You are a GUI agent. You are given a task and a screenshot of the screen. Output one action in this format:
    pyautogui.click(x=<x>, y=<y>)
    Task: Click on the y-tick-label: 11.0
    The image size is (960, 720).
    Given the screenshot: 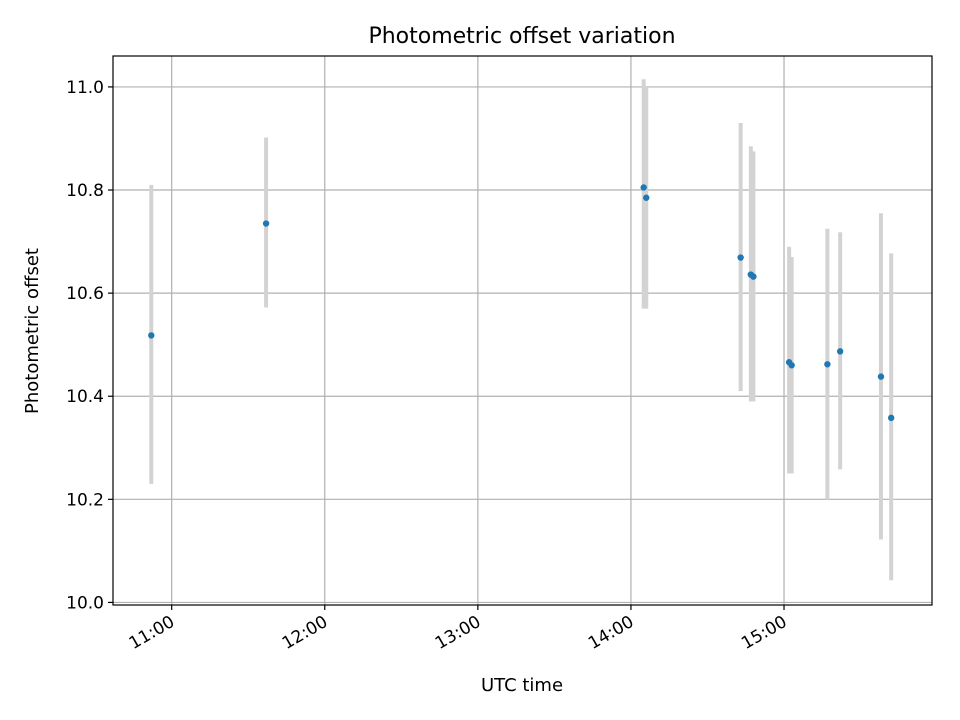 What is the action you would take?
    pyautogui.click(x=85, y=88)
    